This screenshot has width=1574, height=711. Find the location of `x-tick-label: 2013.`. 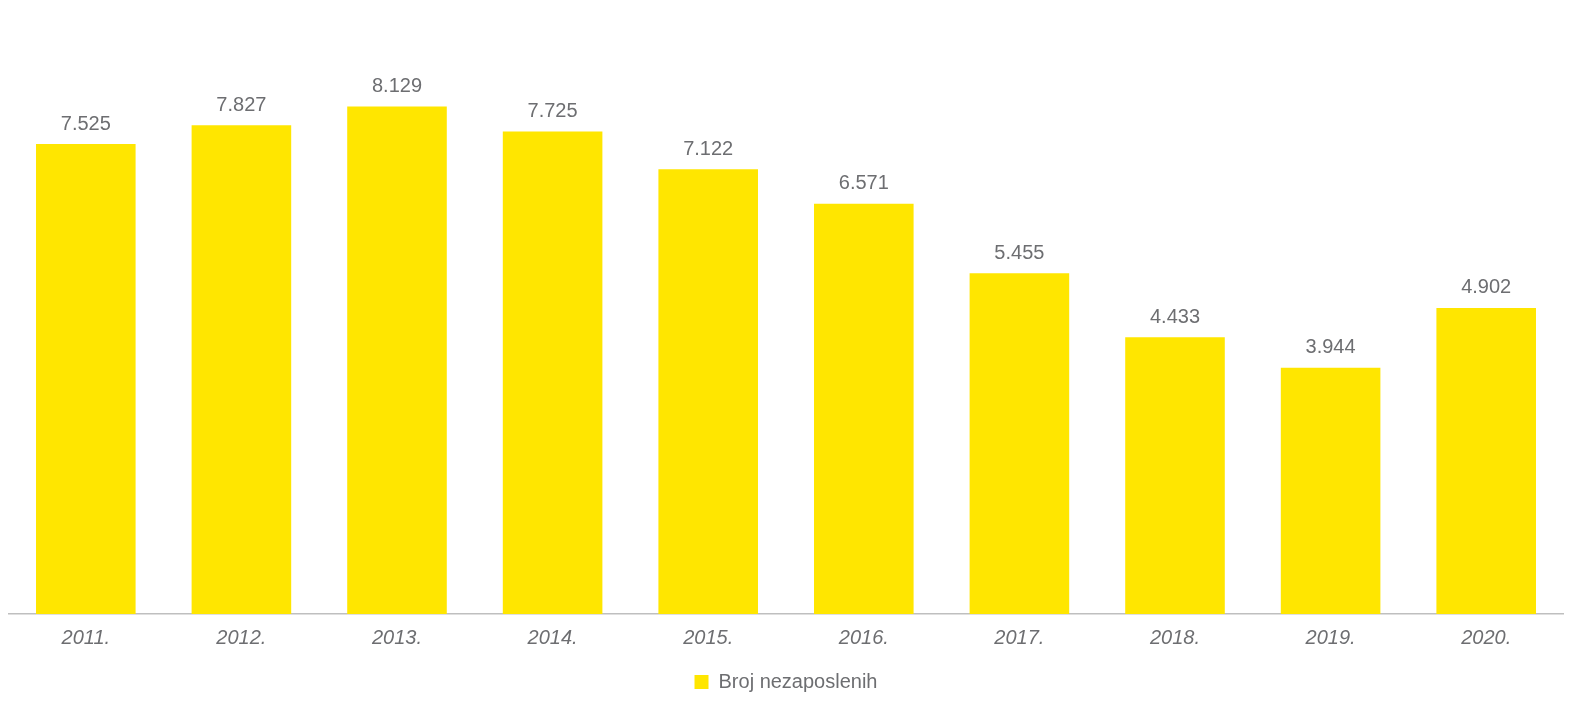

x-tick-label: 2013. is located at coordinates (396, 636).